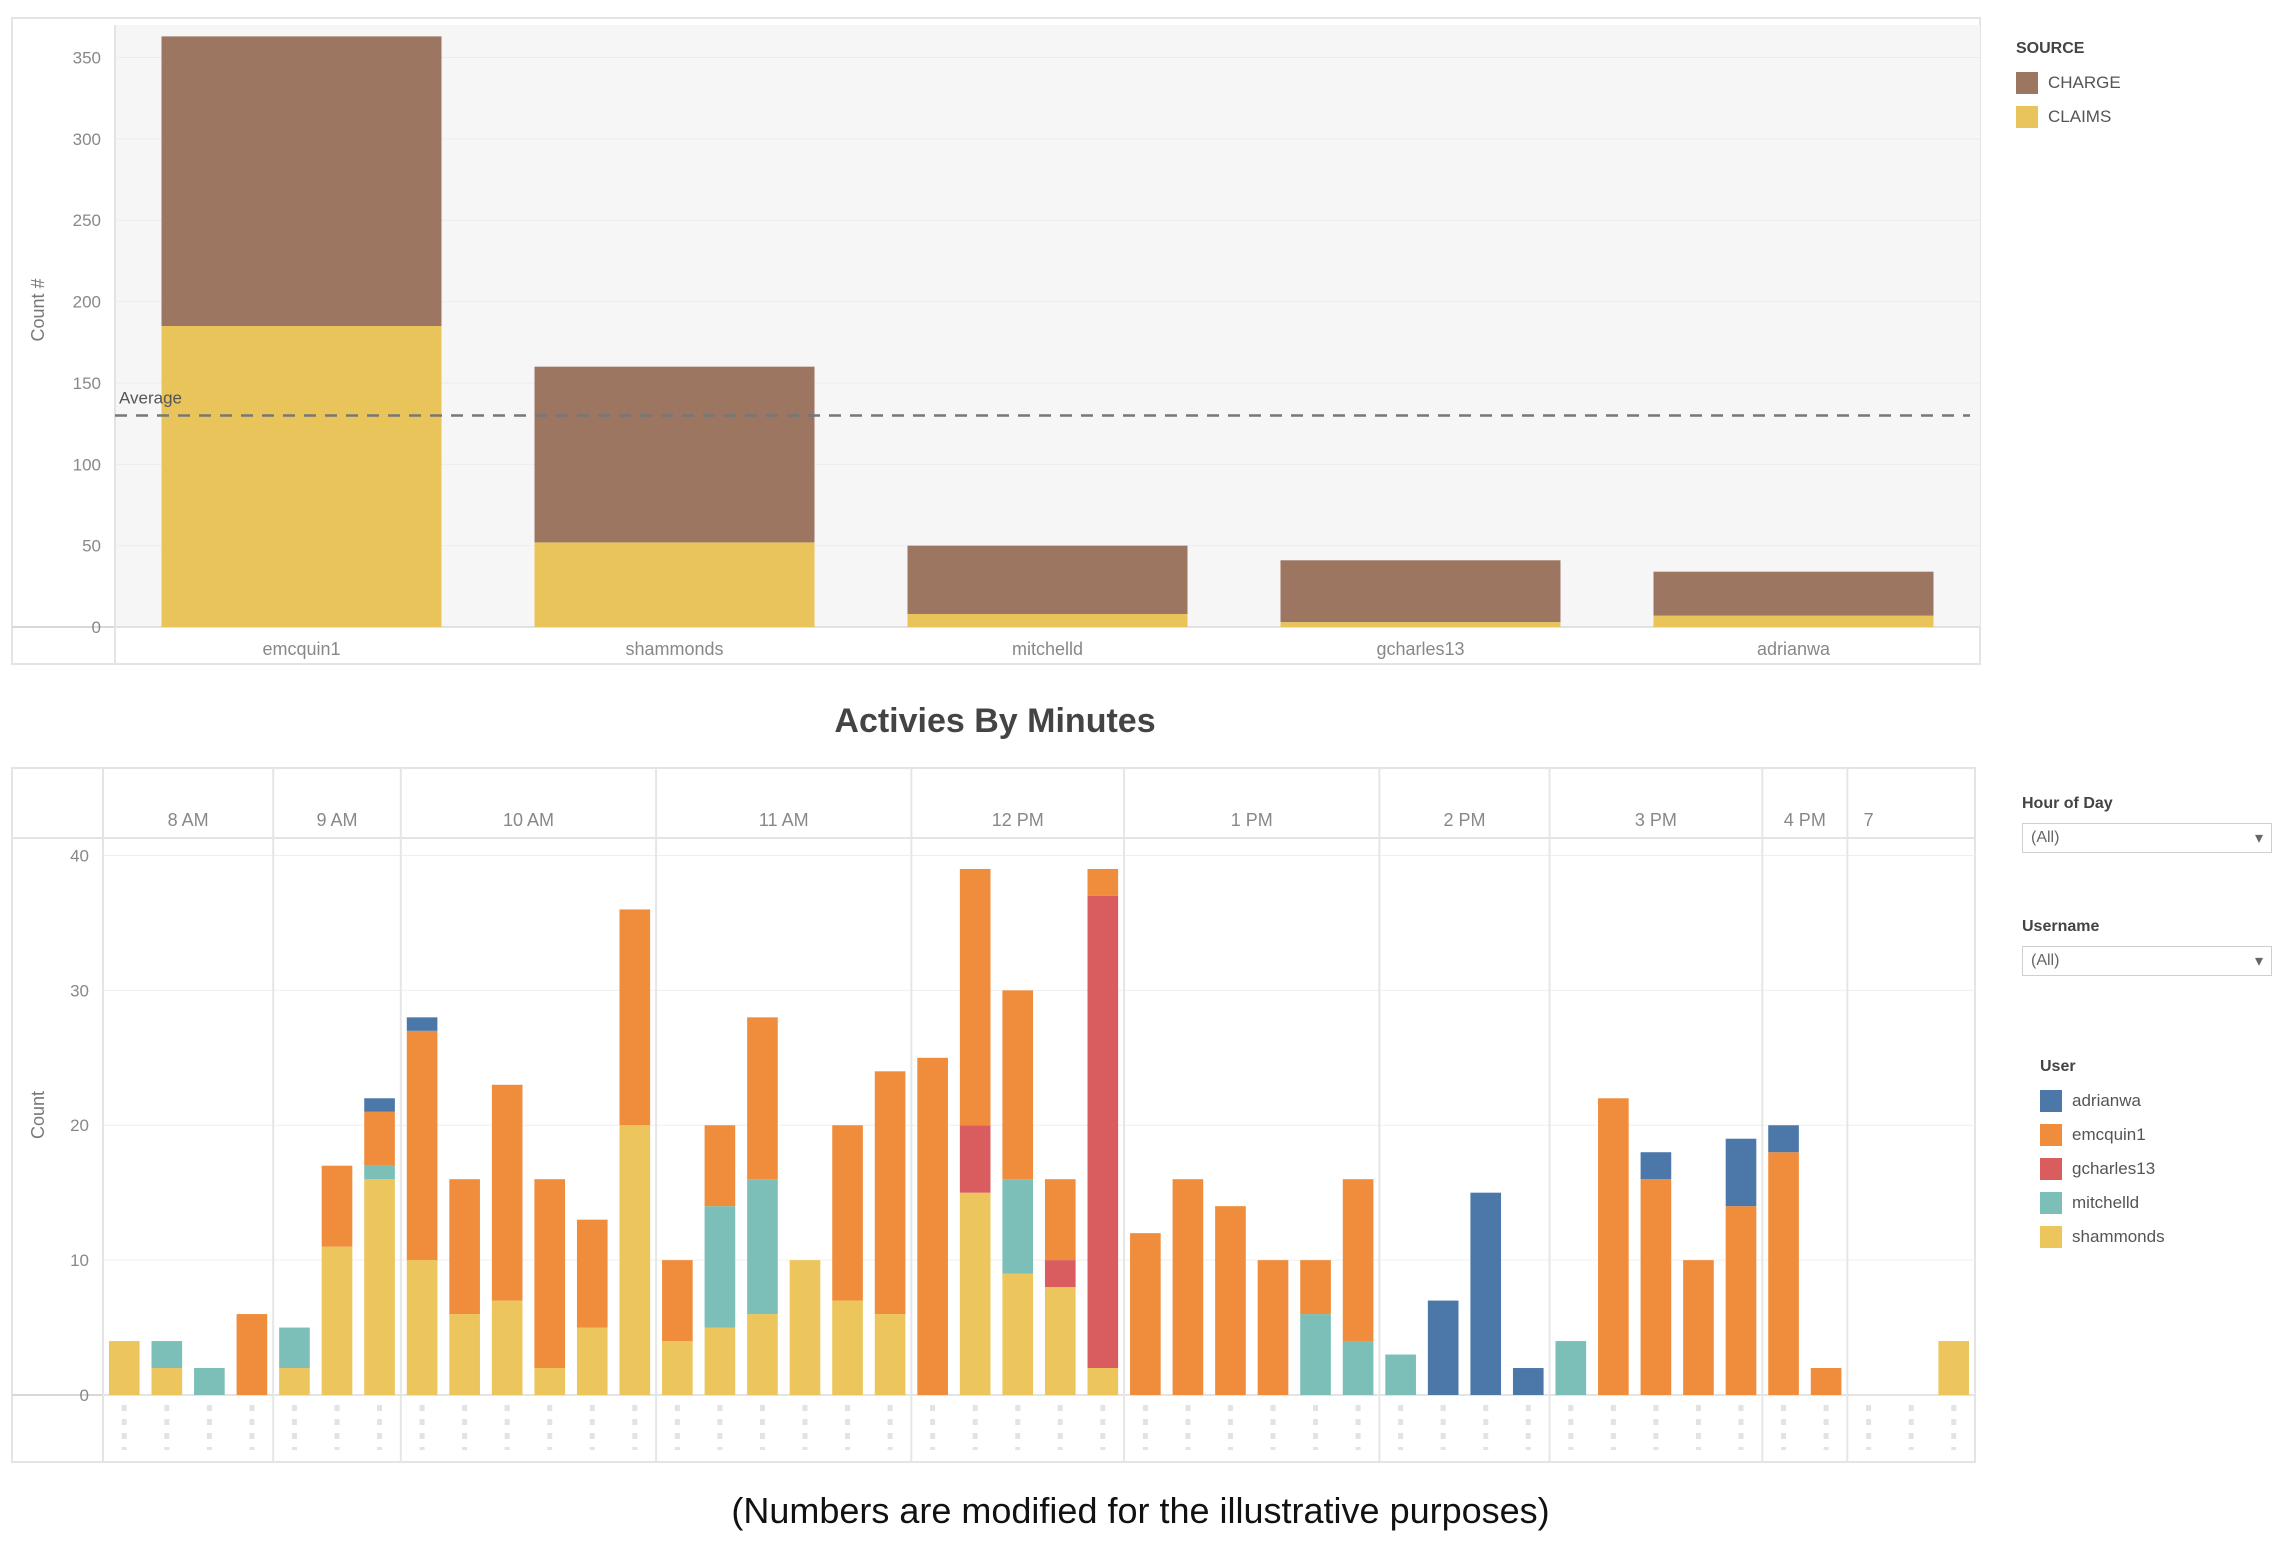 The height and width of the screenshot is (1547, 2281). I want to click on username-filter: Username (All) ▾, so click(2147, 947).